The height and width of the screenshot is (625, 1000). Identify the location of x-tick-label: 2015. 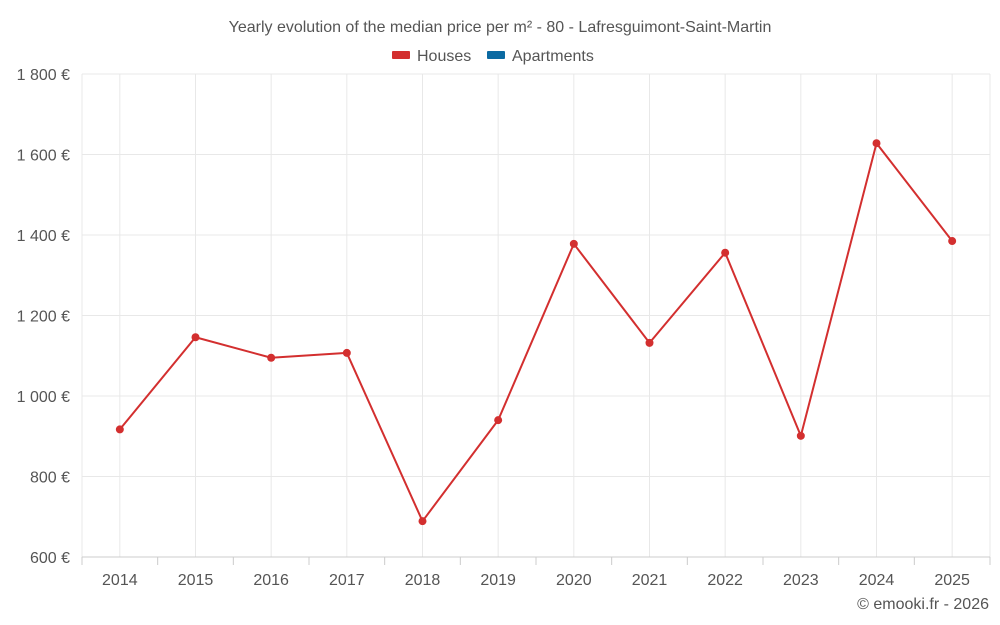
(196, 580).